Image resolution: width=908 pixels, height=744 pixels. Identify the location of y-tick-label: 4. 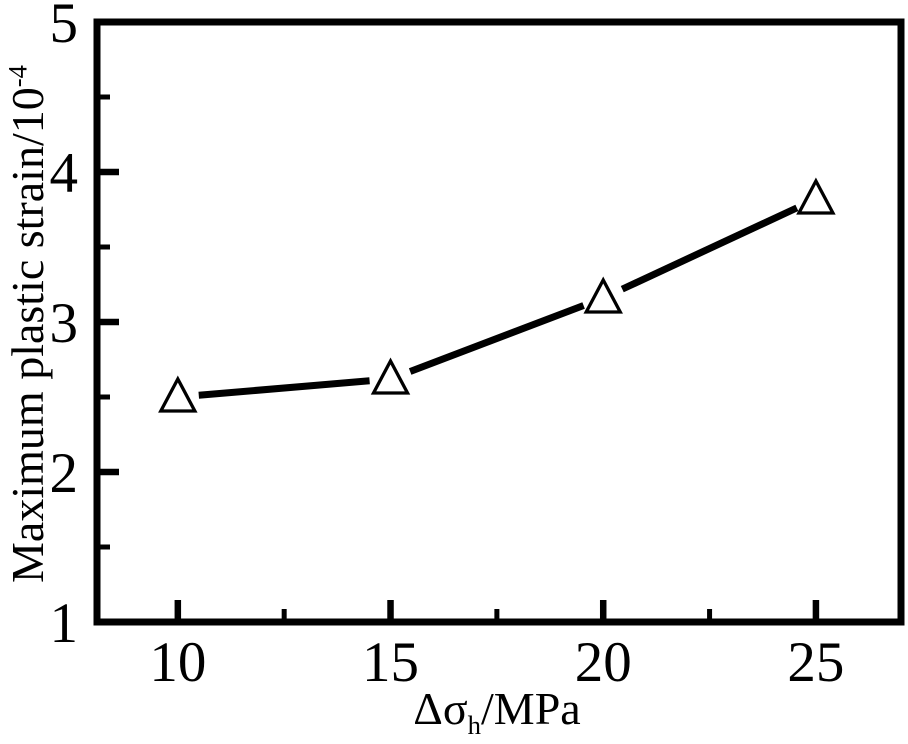
(64, 173).